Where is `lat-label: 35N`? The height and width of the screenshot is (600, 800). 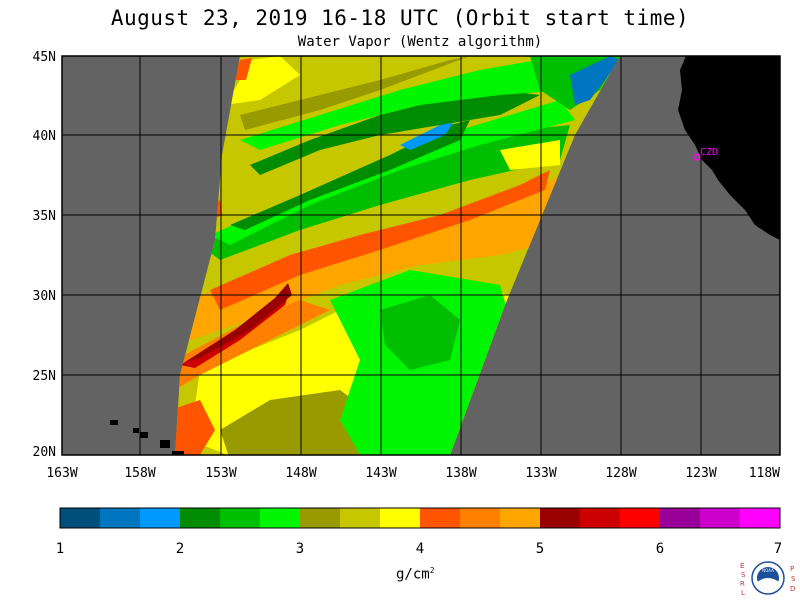
lat-label: 35N is located at coordinates (44, 216).